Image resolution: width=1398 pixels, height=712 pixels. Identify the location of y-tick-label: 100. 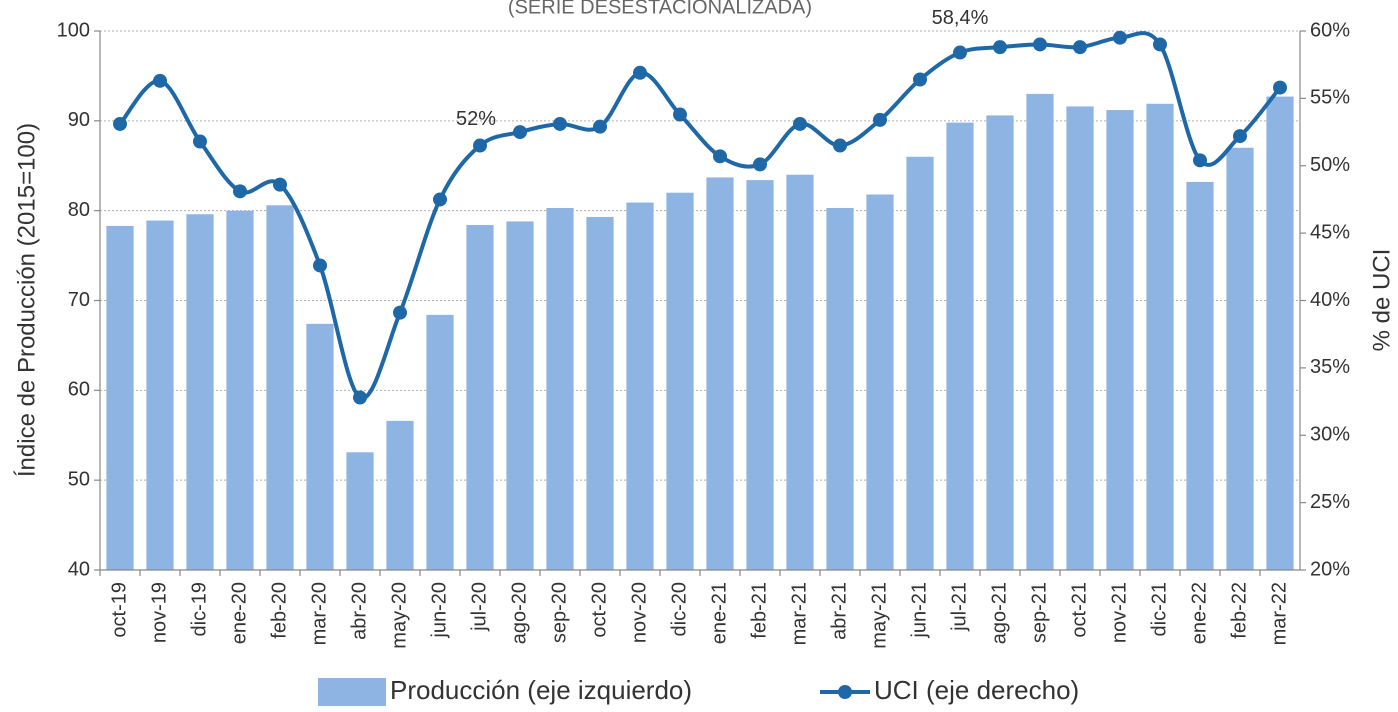
(73, 30).